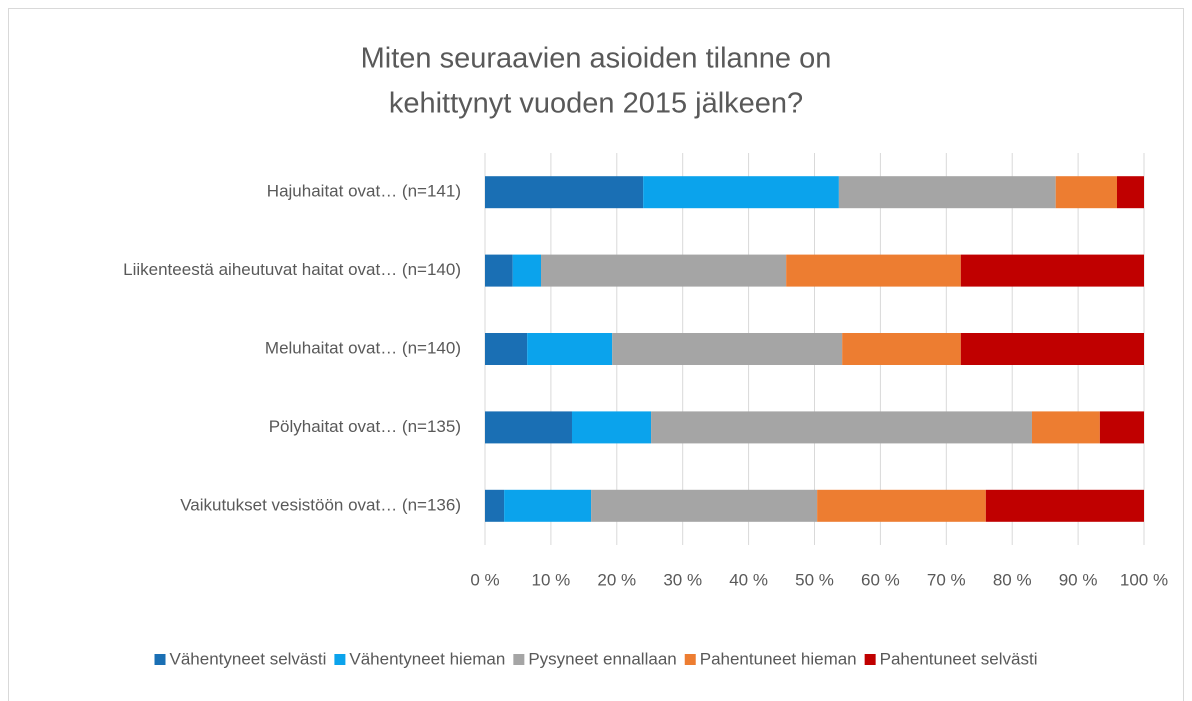  What do you see at coordinates (551, 579) in the screenshot?
I see `x-tick-label: 10 %` at bounding box center [551, 579].